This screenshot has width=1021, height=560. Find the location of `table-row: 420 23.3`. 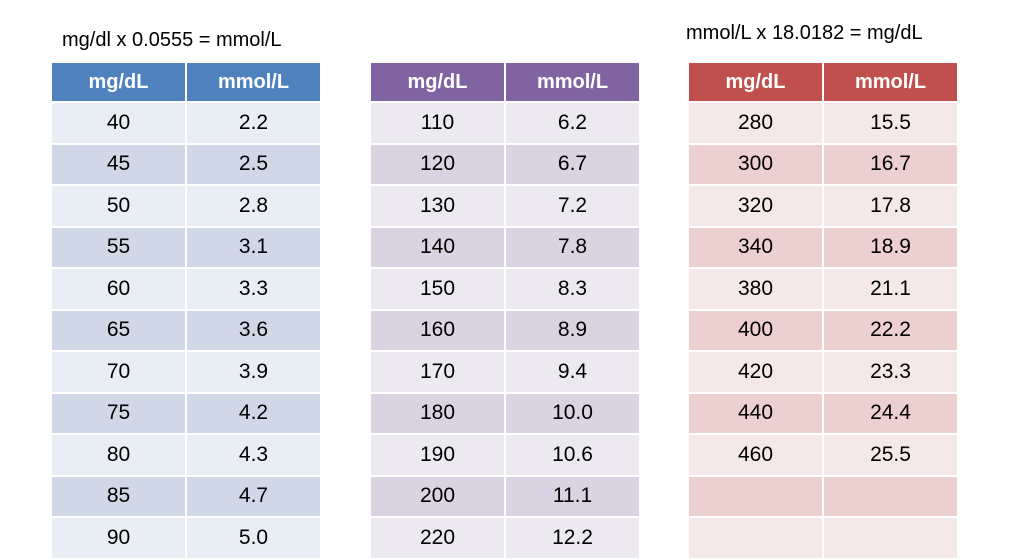

table-row: 420 23.3 is located at coordinates (823, 372).